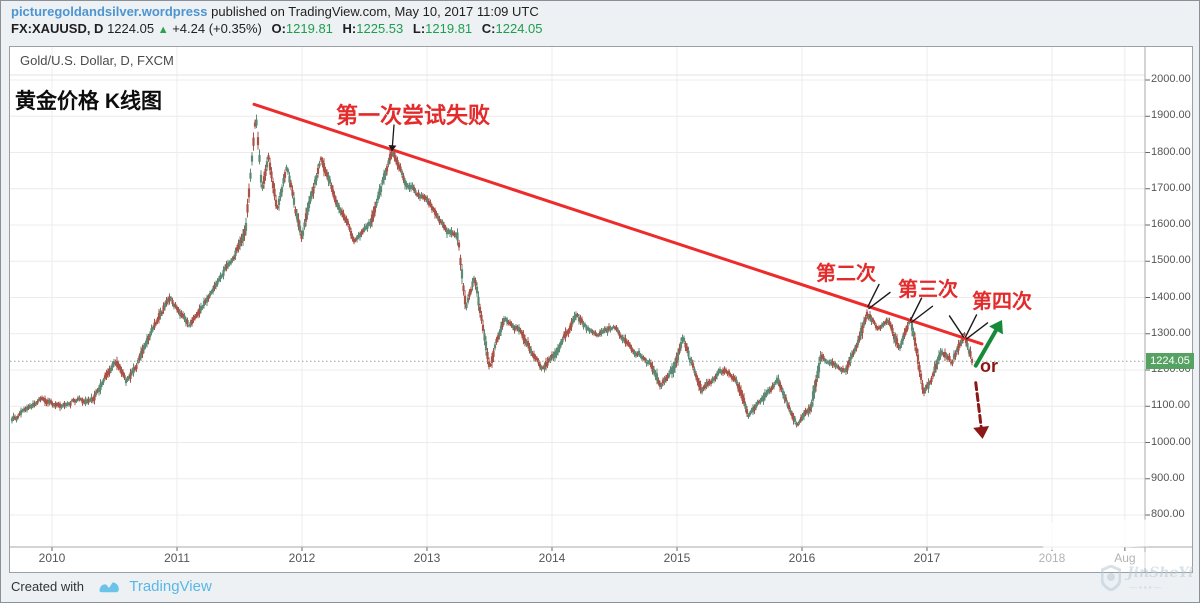 The image size is (1200, 603). I want to click on x-axis-label: 2015, so click(677, 558).